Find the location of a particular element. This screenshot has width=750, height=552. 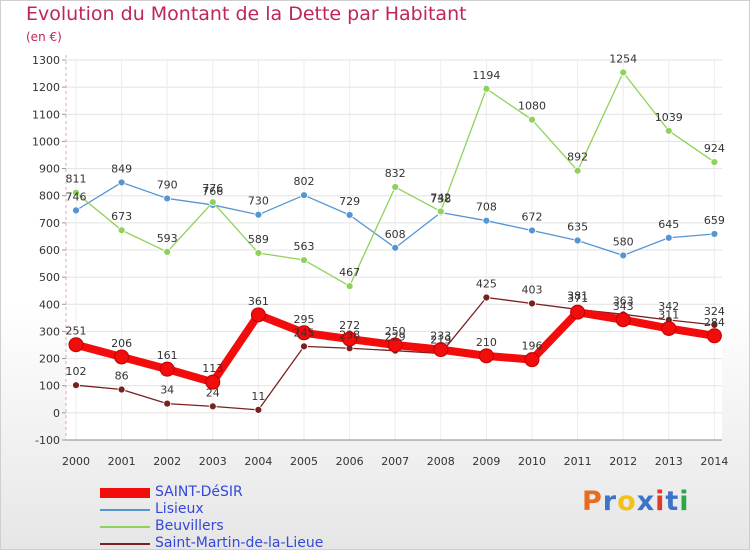

data-label-saint-martin-de-la-lieue: 381 is located at coordinates (577, 295).